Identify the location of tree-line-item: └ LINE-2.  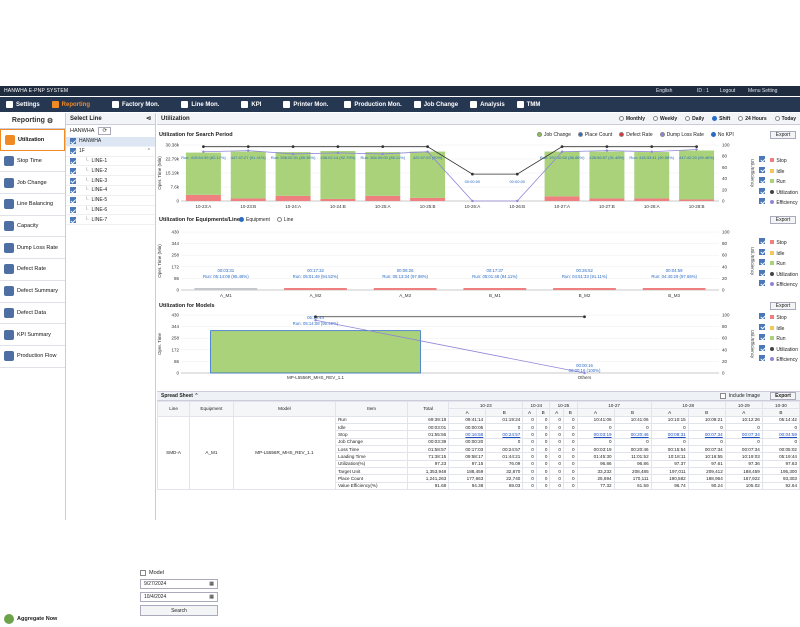
(110, 171).